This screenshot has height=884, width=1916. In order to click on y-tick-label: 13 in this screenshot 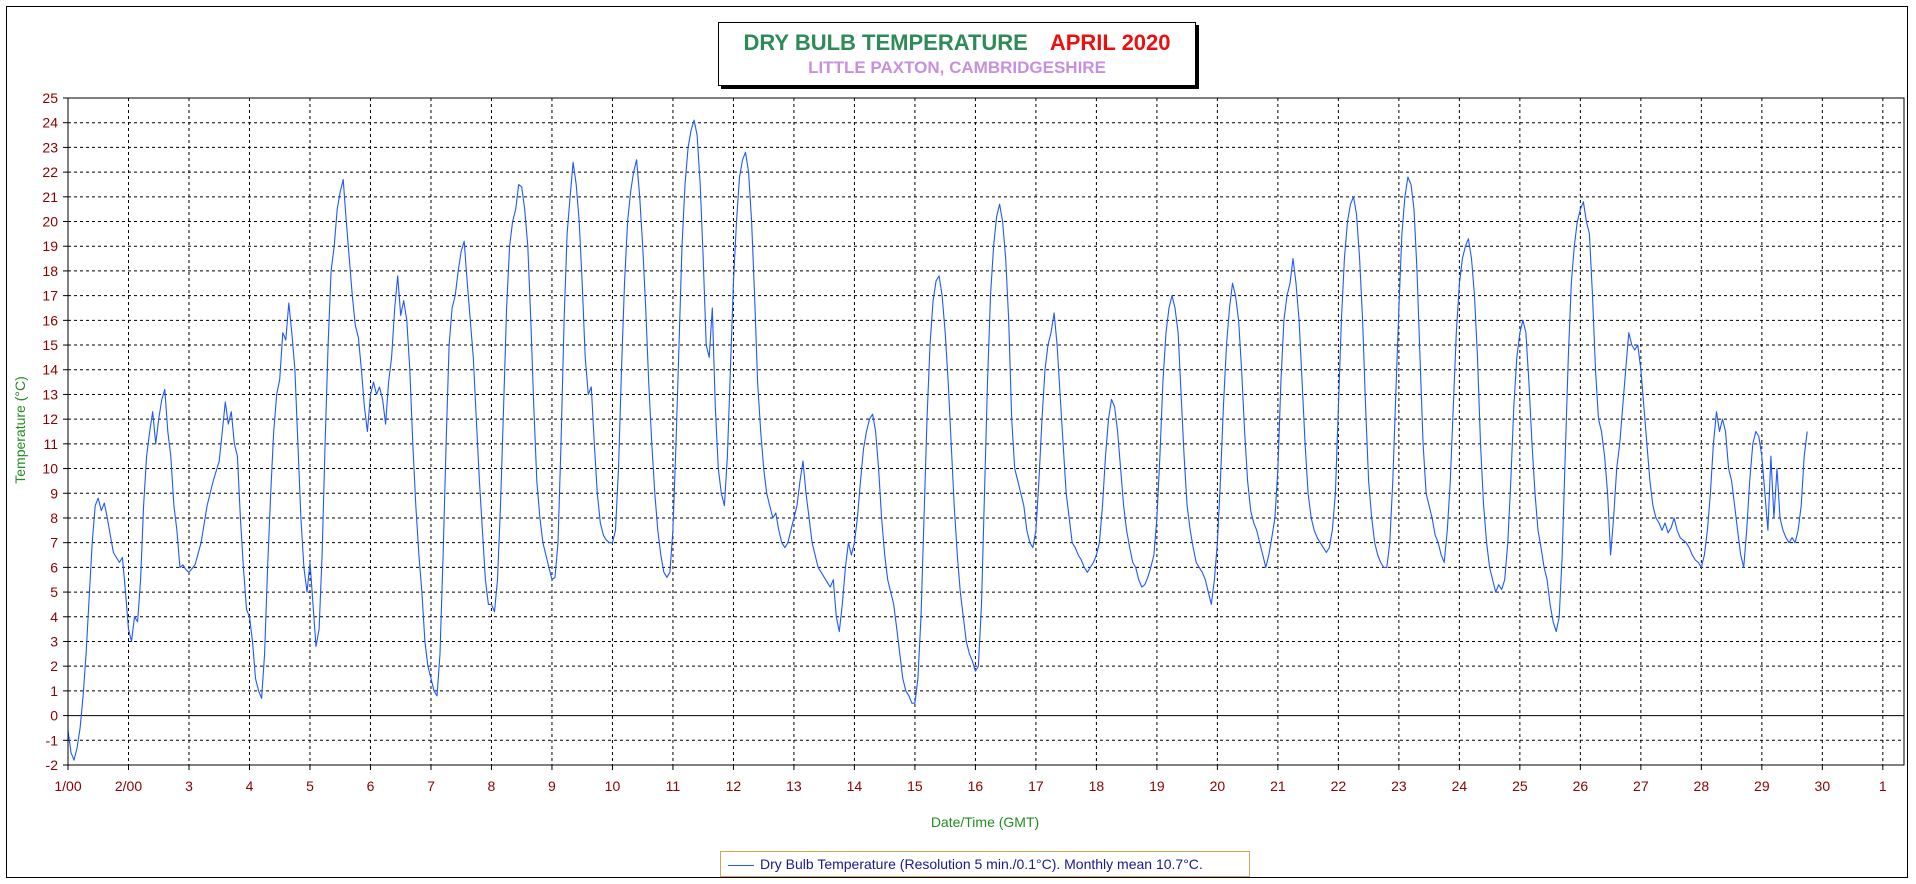, I will do `click(50, 394)`.